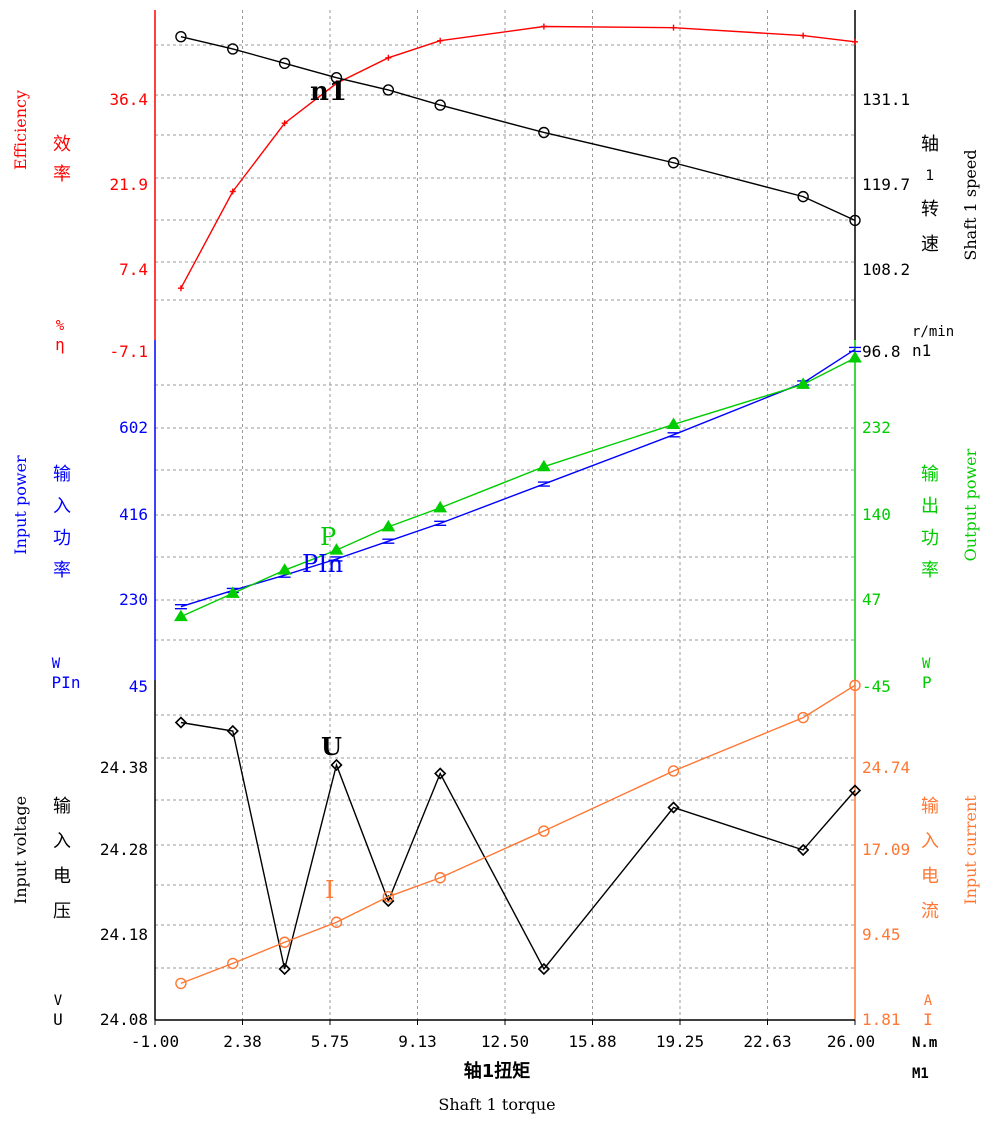  Describe the element at coordinates (417, 1041) in the screenshot. I see `x-tick-label: 9.13` at that location.